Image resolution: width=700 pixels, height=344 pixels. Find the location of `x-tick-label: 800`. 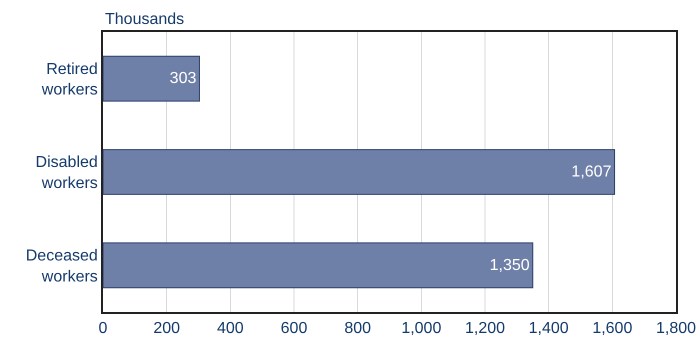

x-tick-label: 800 is located at coordinates (358, 329).